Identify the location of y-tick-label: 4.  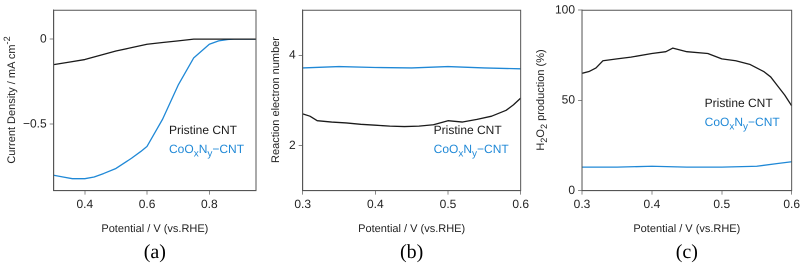
(292, 55).